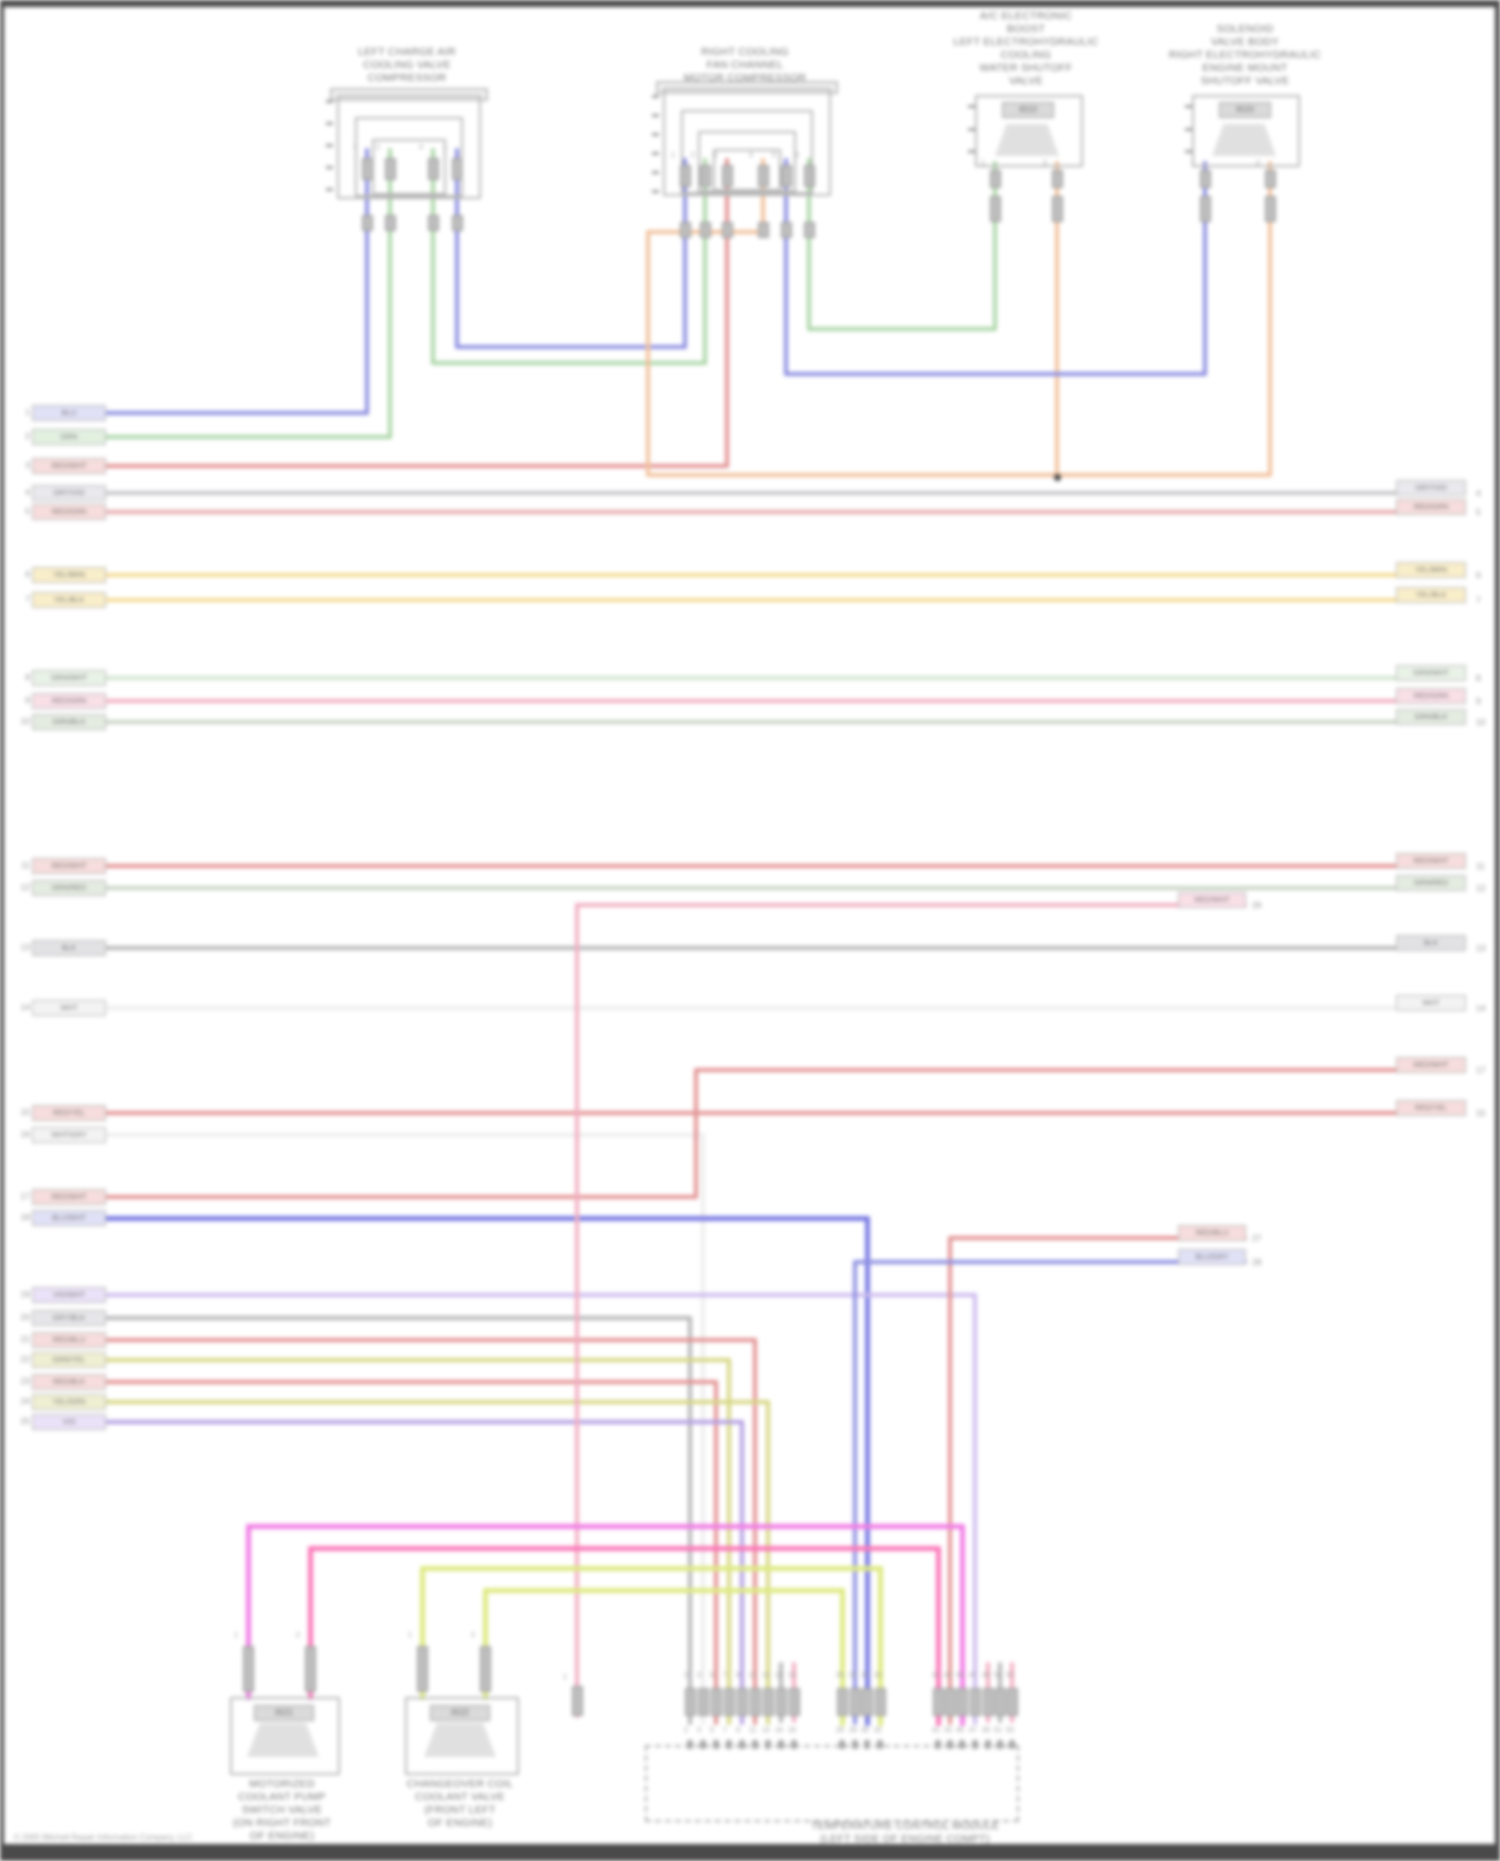  I want to click on component-caption: RIGHT ELECTROHYDRAULIC, so click(1245, 55).